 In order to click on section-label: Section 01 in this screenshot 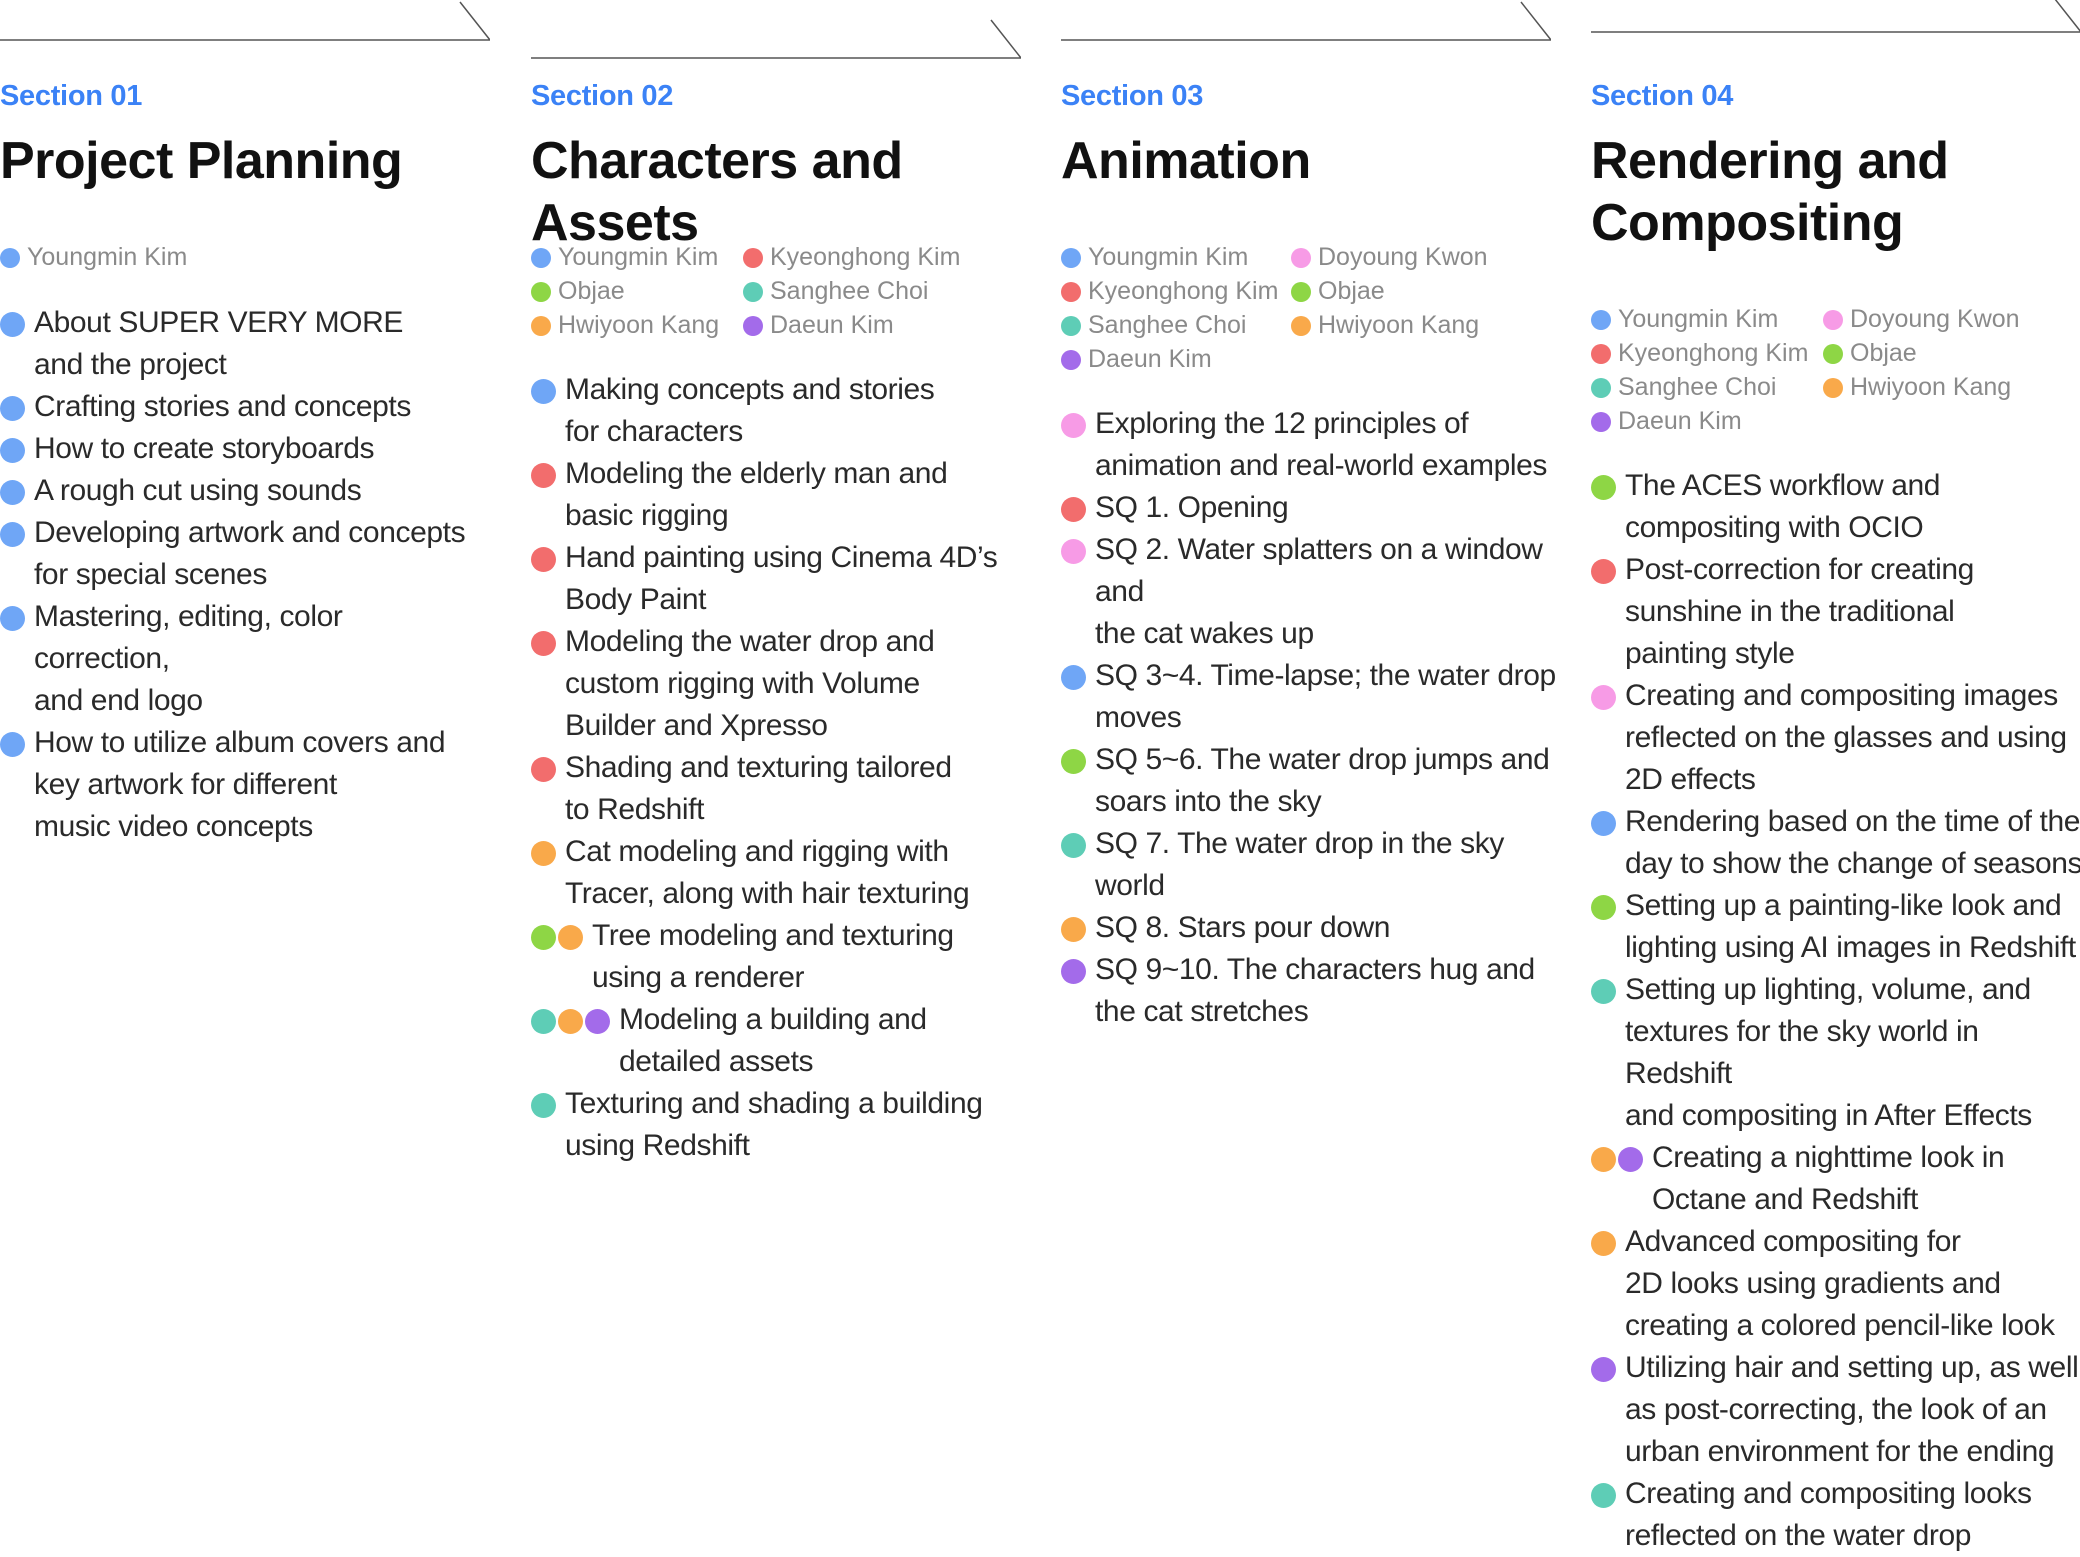, I will do `click(71, 96)`.